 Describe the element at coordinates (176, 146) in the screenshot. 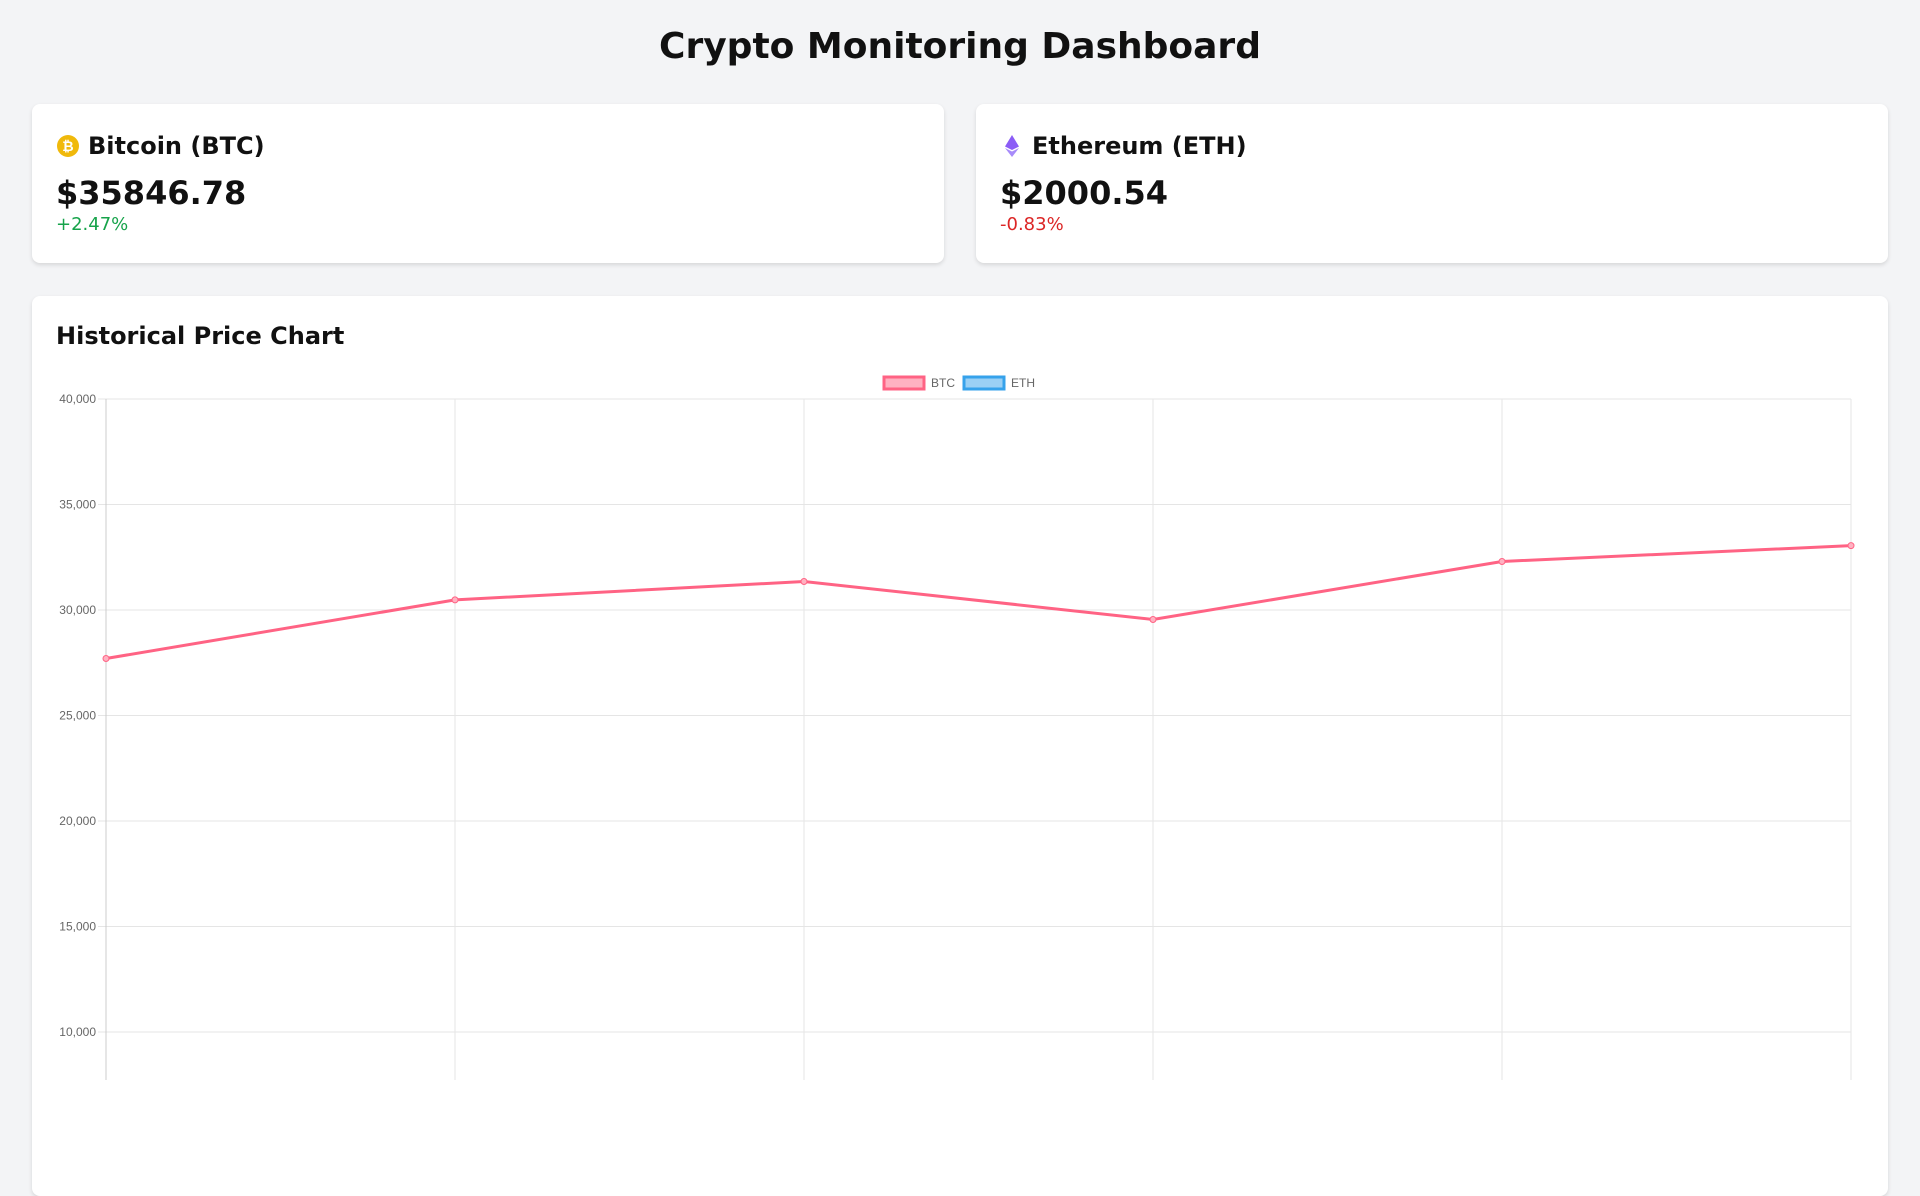

I see `coin-name: Bitcoin (BTC)` at that location.